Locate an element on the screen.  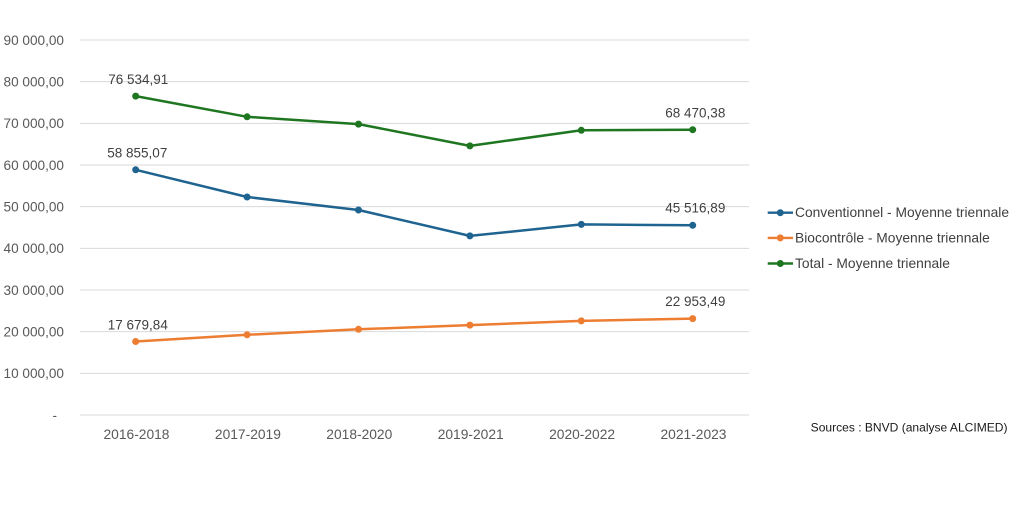
svg-text: 45 516,89 is located at coordinates (695, 207).